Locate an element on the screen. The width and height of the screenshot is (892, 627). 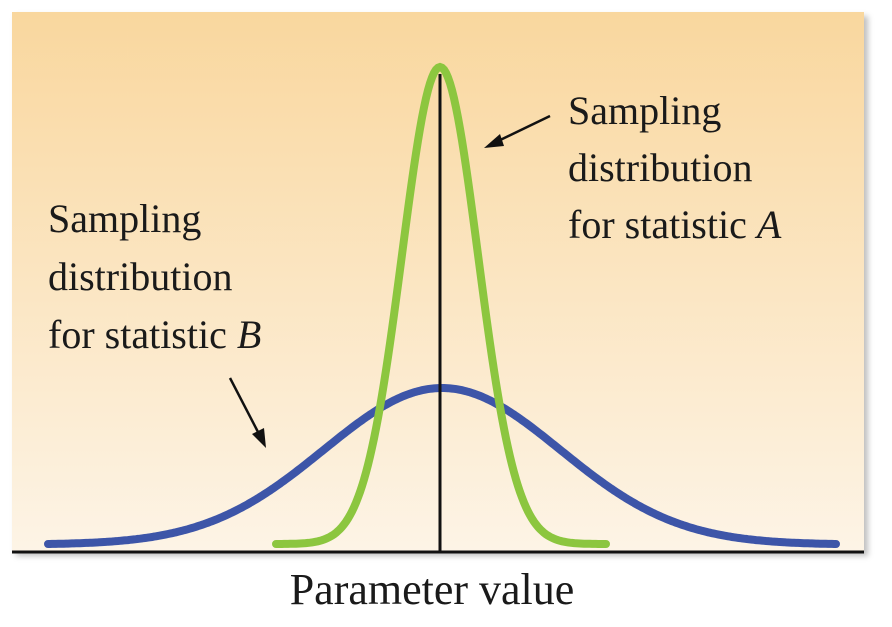
label-statistic-b: Sampling distribution for statistic B is located at coordinates (154, 276).